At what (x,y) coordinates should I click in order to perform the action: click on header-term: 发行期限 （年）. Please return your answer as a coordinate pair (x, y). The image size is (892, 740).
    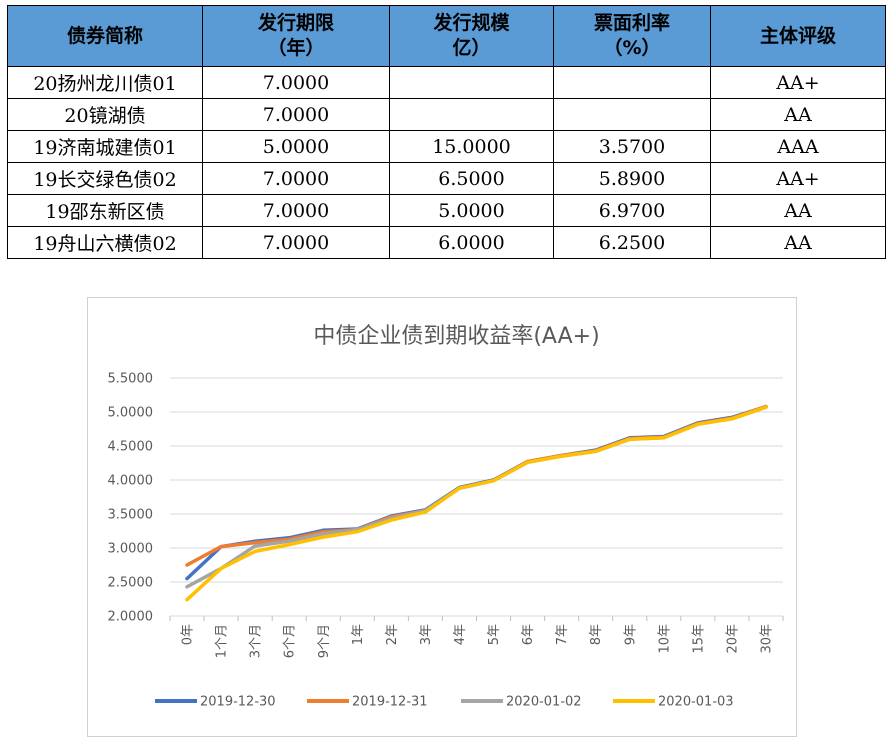
    Looking at the image, I should click on (296, 36).